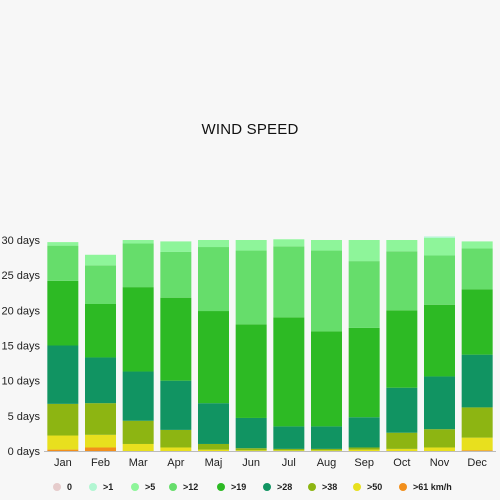  What do you see at coordinates (183, 487) in the screenshot?
I see `legend-item: >12` at bounding box center [183, 487].